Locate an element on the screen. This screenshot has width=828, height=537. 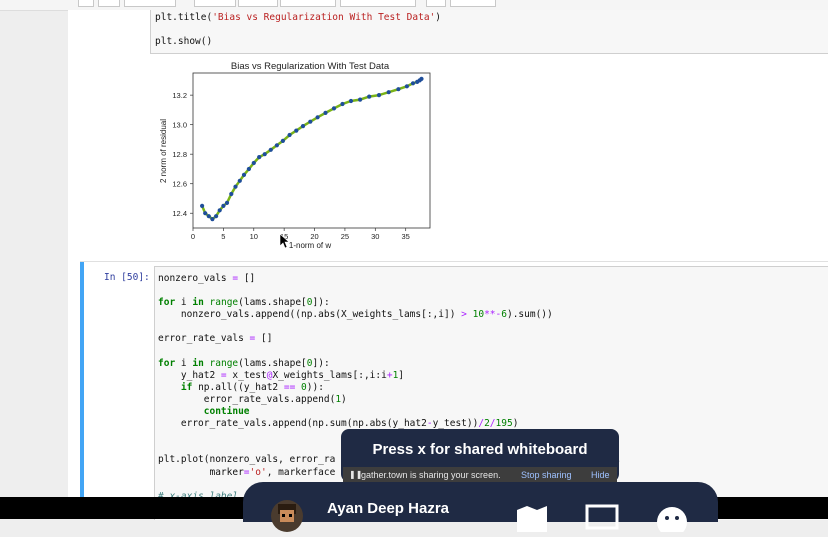
stop-sharing-button: Stop sharing is located at coordinates (546, 475).